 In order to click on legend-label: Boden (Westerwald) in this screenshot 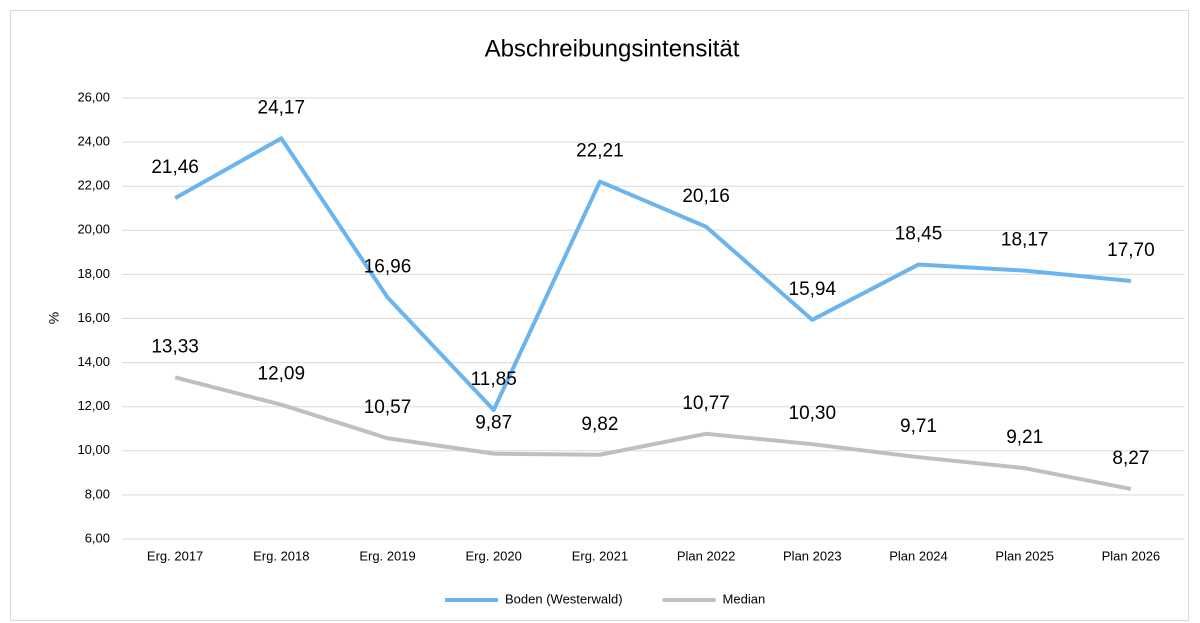, I will do `click(564, 598)`.